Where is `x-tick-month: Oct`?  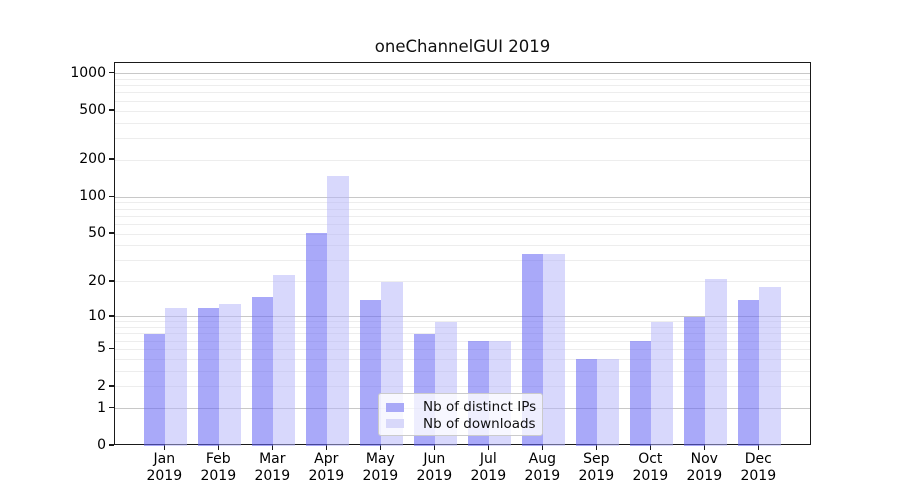 x-tick-month: Oct is located at coordinates (650, 459).